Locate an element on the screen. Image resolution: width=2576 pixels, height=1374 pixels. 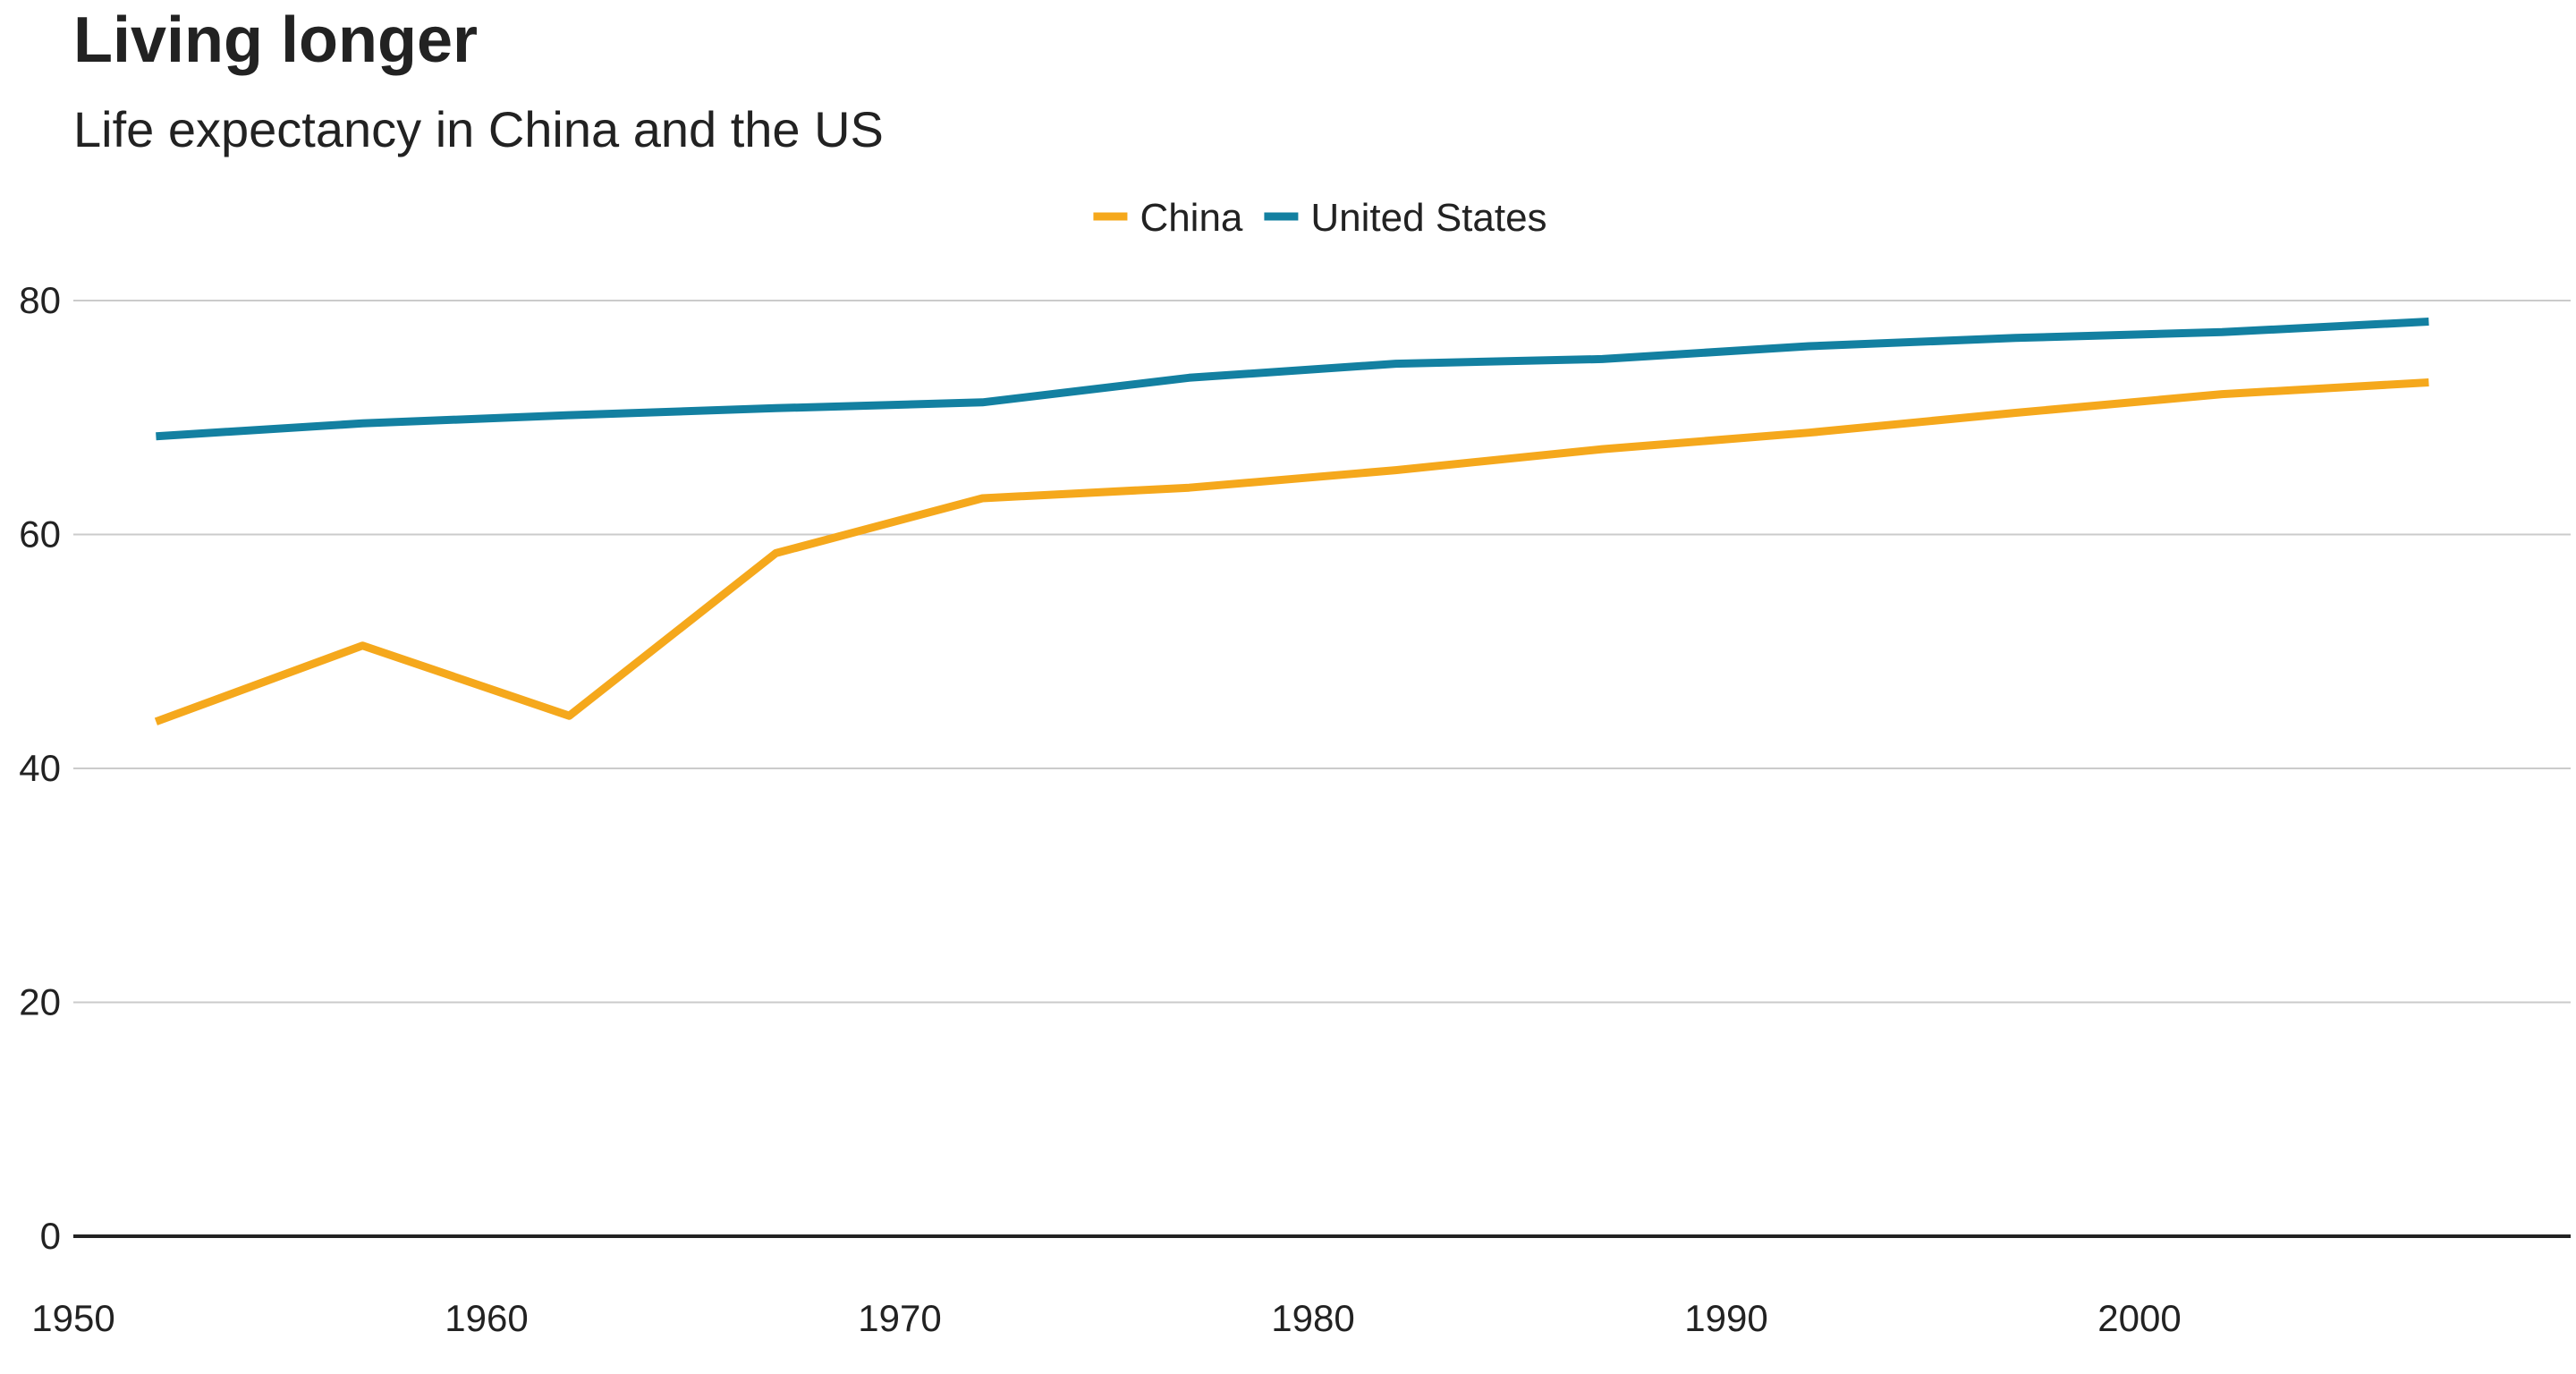
x-tick-label: 2000 is located at coordinates (2139, 1318).